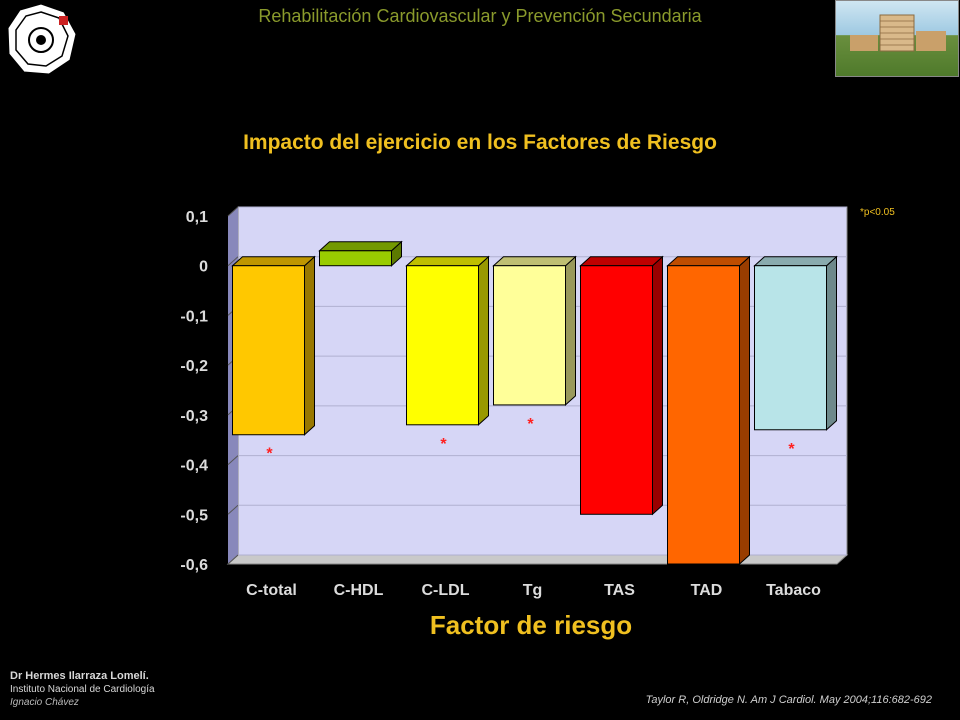 Image resolution: width=960 pixels, height=720 pixels. I want to click on y-tick-label: -0,4, so click(194, 466).